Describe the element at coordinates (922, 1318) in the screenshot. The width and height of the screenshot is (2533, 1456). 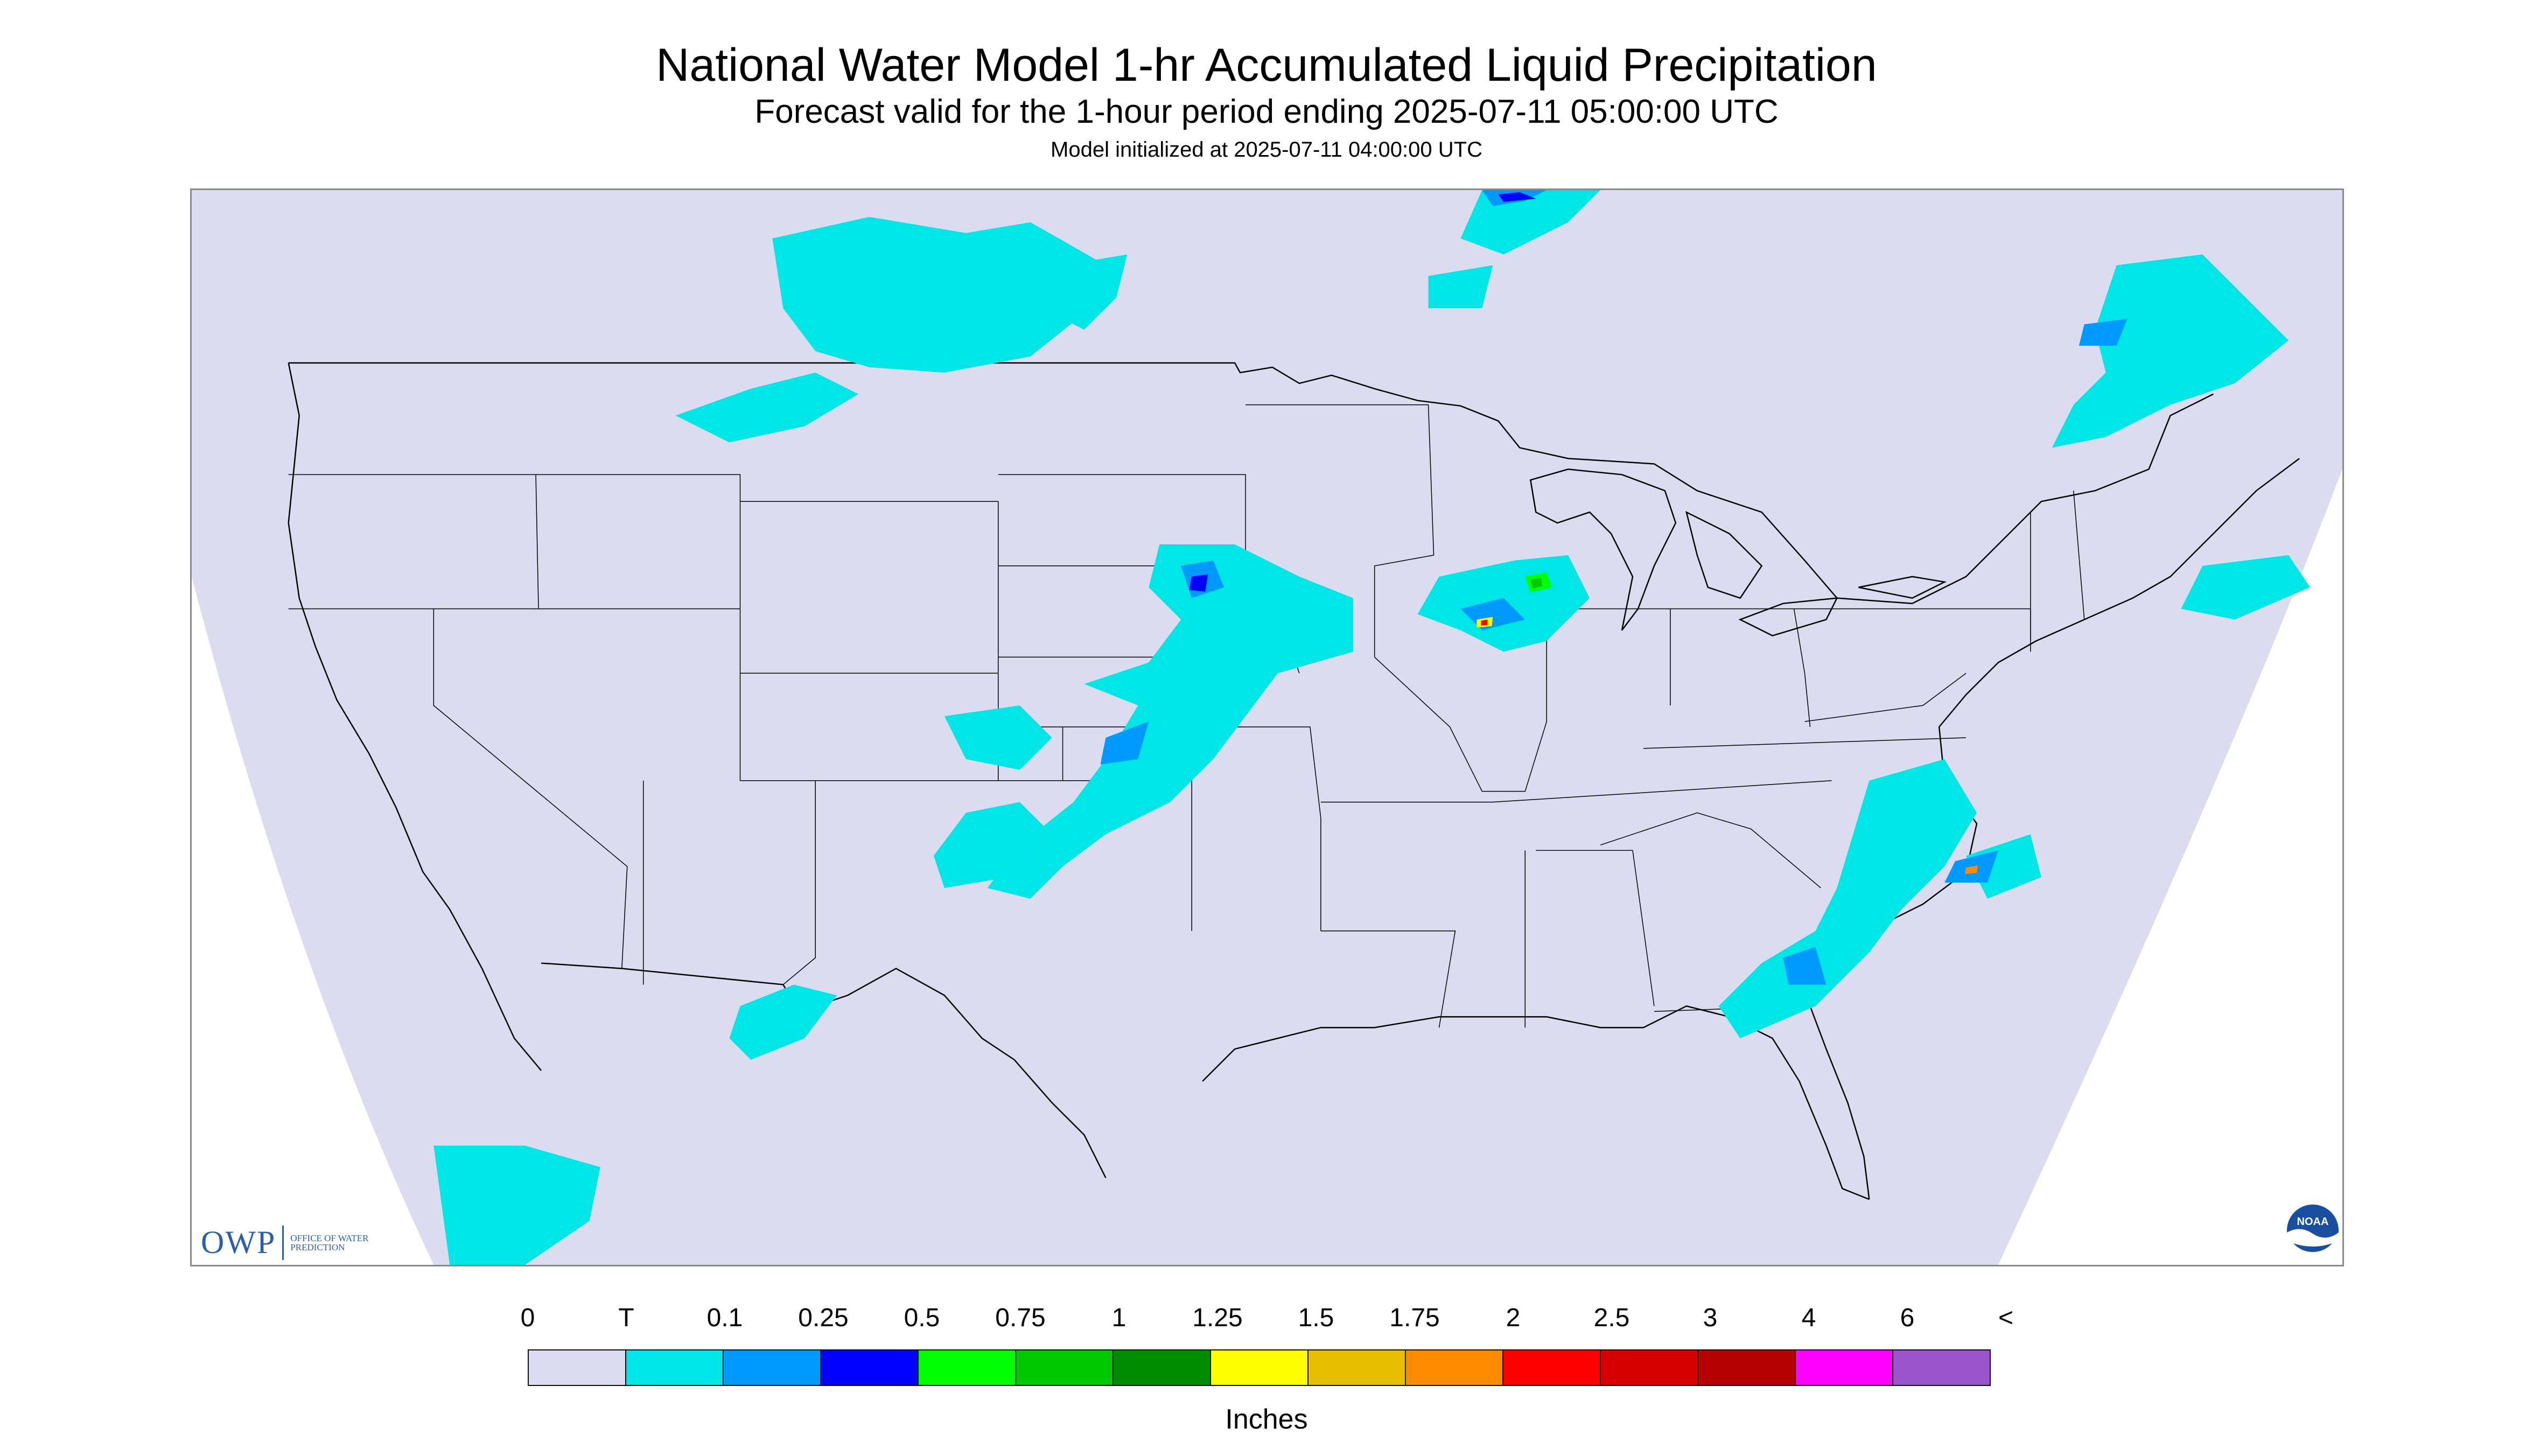
I see `legend-label: 0.5` at that location.